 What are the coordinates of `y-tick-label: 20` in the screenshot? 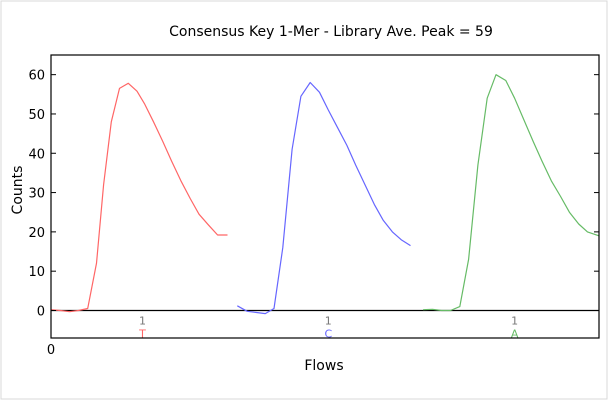 It's located at (36, 233).